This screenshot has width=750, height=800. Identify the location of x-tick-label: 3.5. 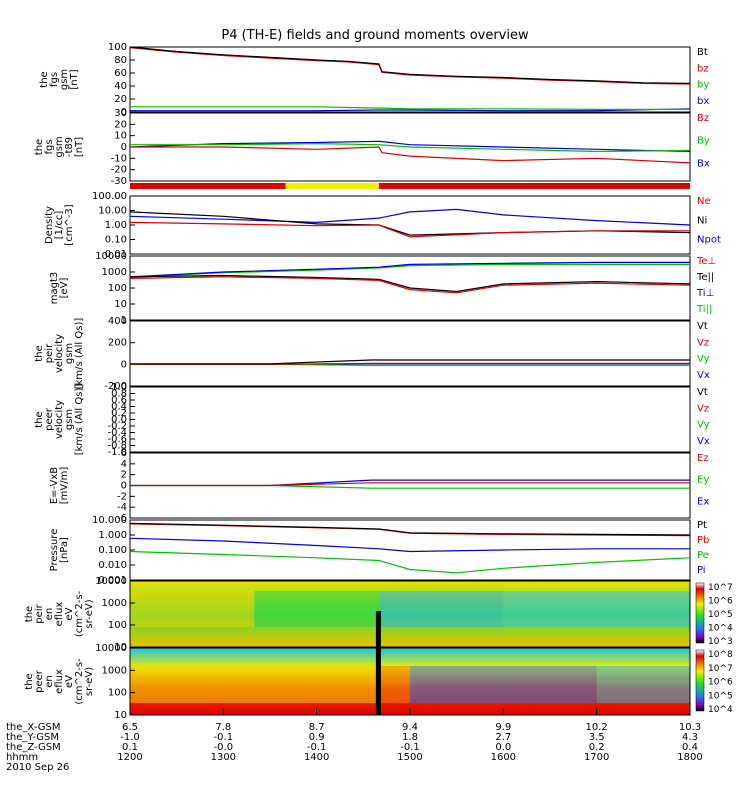
(597, 737).